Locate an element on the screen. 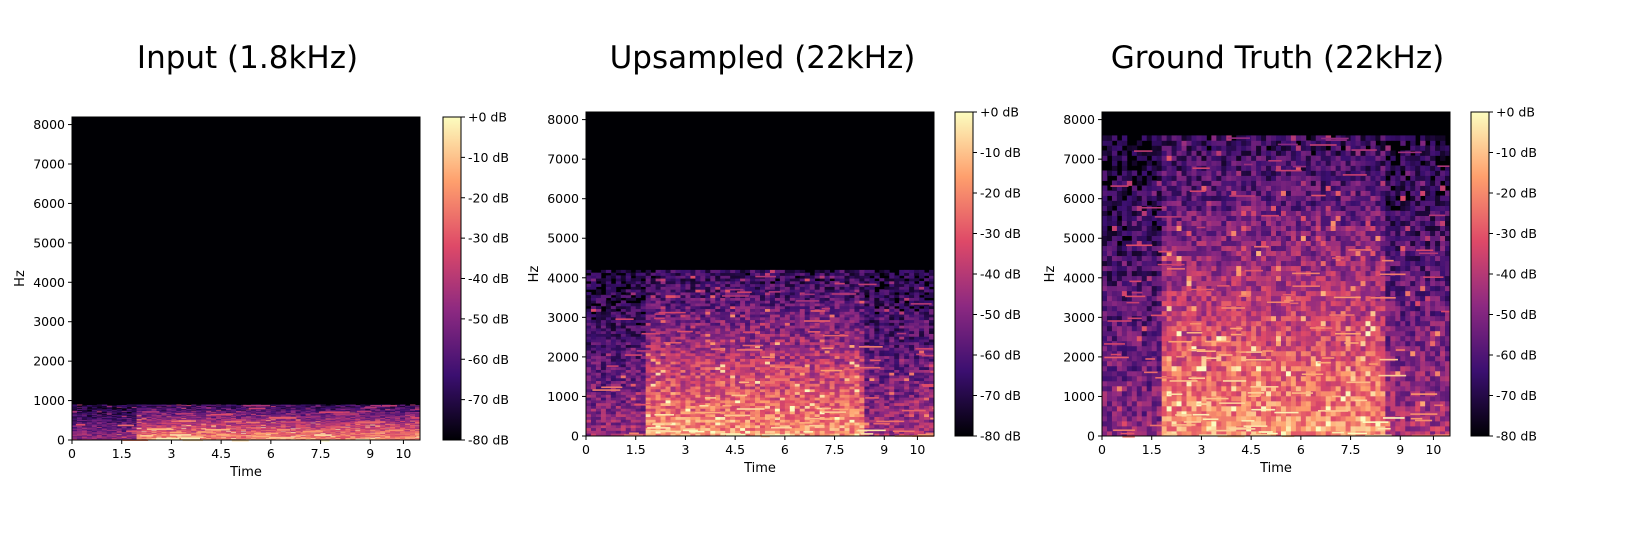 Image resolution: width=1639 pixels, height=538 pixels. chart-title: Ground Truth (22kHz) is located at coordinates (1277, 58).